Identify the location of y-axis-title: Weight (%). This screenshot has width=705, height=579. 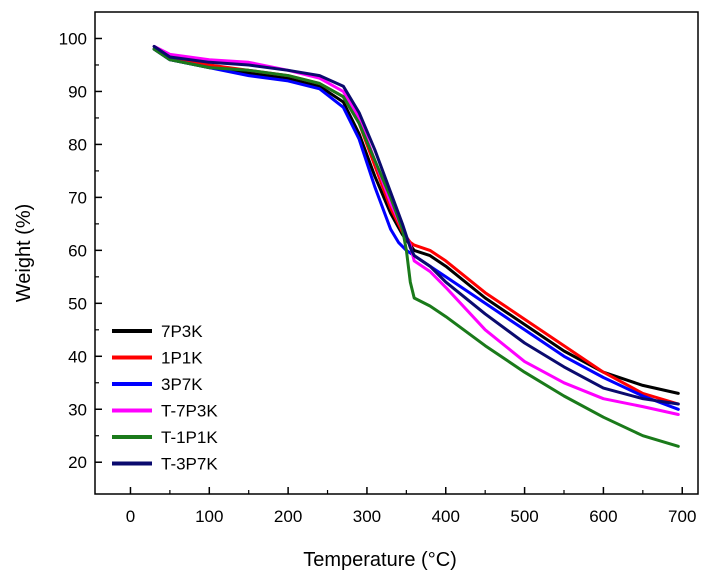
(24, 253).